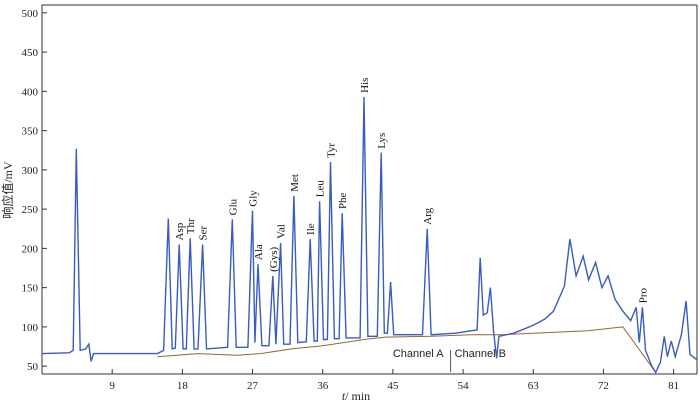 The width and height of the screenshot is (700, 407). What do you see at coordinates (321, 189) in the screenshot?
I see `peak-label-leu: Leu` at bounding box center [321, 189].